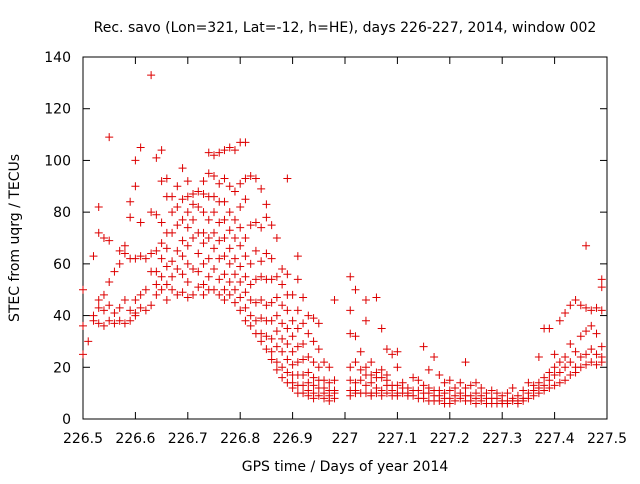 Image resolution: width=640 pixels, height=484 pixels. Describe the element at coordinates (450, 439) in the screenshot. I see `x-tick-label: 227.2` at that location.